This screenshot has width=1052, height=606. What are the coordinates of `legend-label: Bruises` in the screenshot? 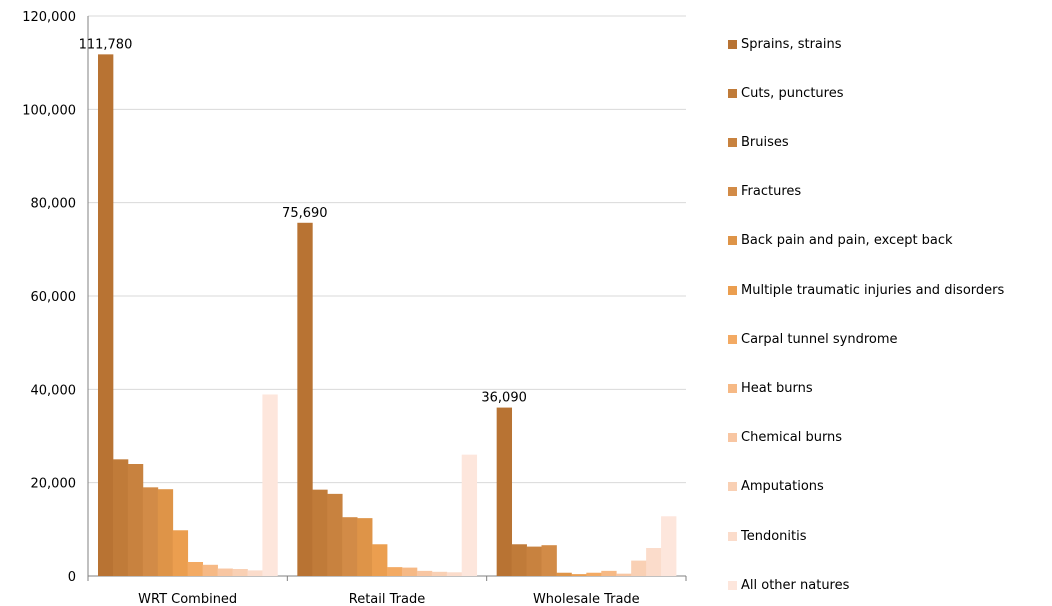 It's located at (765, 142).